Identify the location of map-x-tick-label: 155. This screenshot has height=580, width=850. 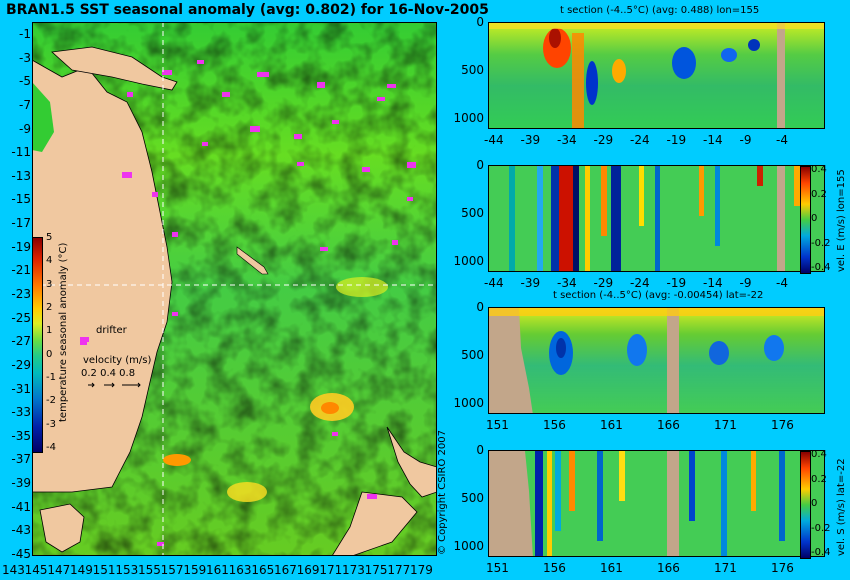
(149, 570).